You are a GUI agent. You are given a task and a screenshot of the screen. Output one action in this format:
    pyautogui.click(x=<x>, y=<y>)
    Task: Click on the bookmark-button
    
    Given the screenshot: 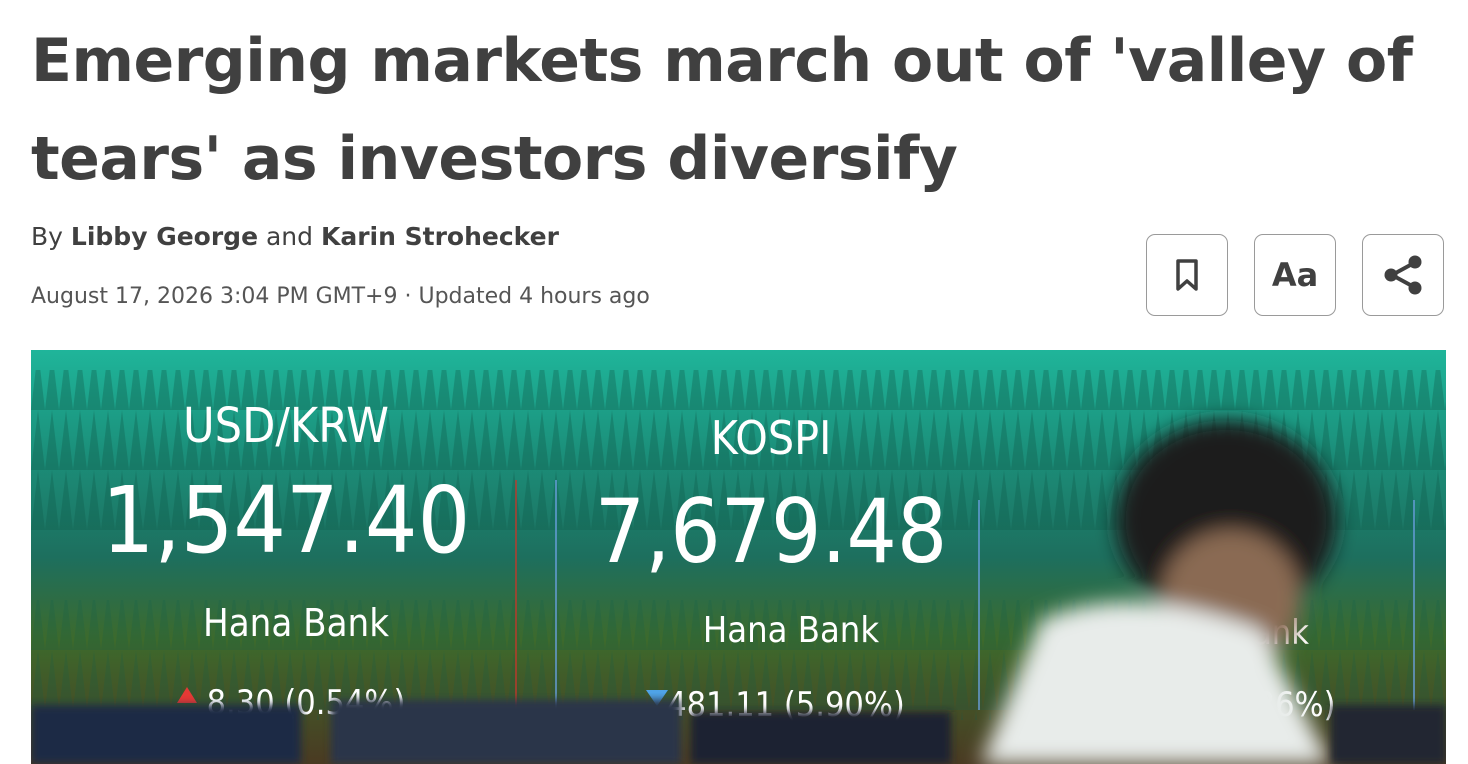 What is the action you would take?
    pyautogui.click(x=1187, y=275)
    